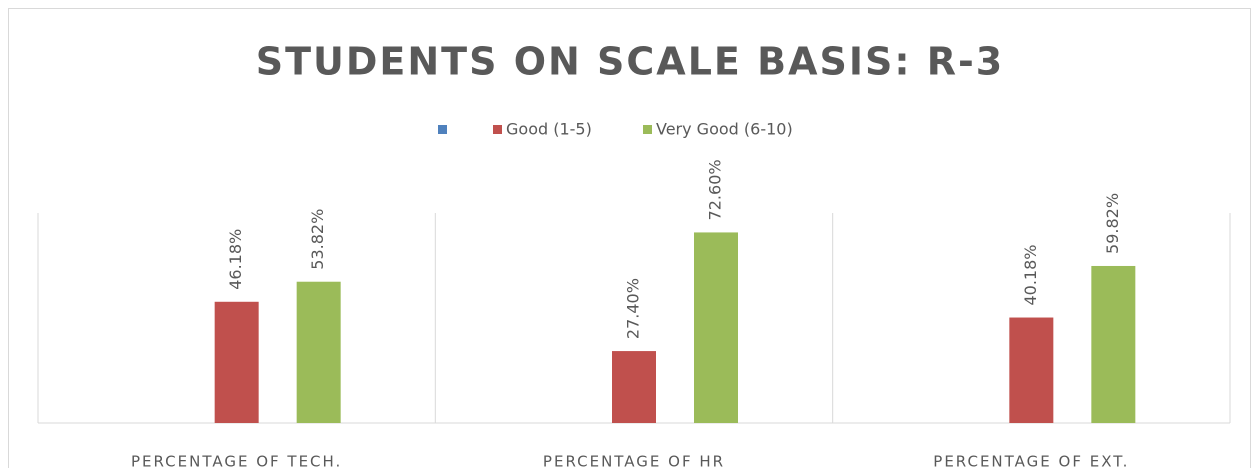 Image resolution: width=1259 pixels, height=468 pixels. I want to click on legend-label: Good (1-5), so click(549, 129).